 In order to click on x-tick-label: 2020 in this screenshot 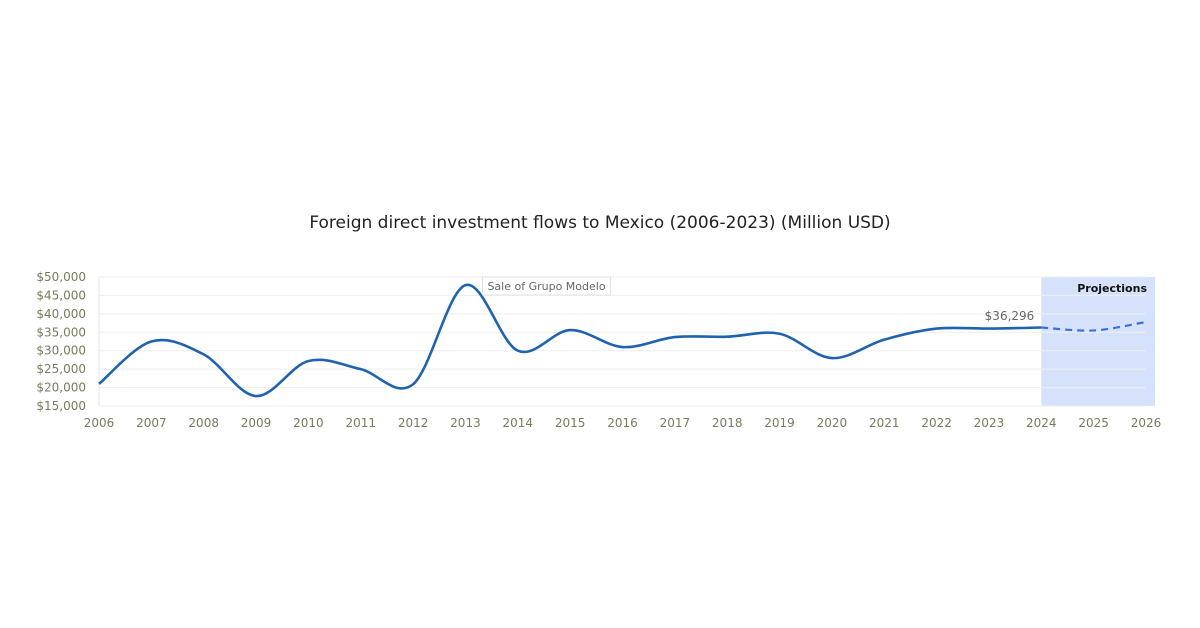, I will do `click(832, 423)`.